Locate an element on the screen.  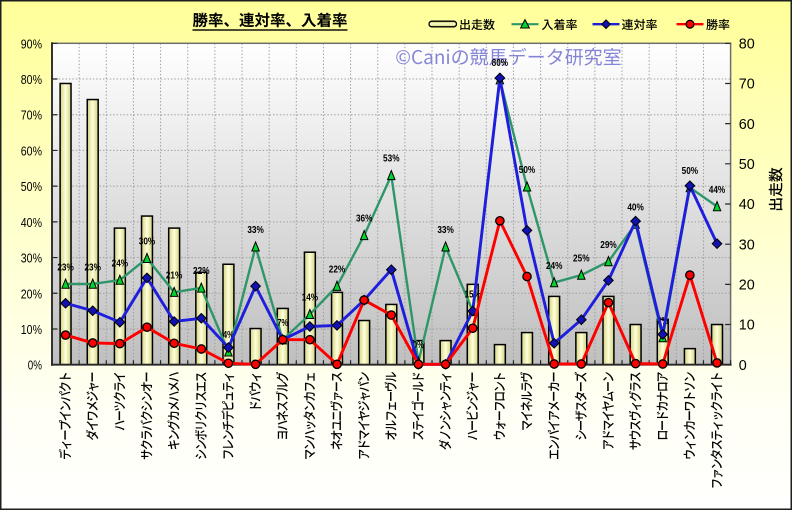
svg-text: 70 is located at coordinates (747, 85).